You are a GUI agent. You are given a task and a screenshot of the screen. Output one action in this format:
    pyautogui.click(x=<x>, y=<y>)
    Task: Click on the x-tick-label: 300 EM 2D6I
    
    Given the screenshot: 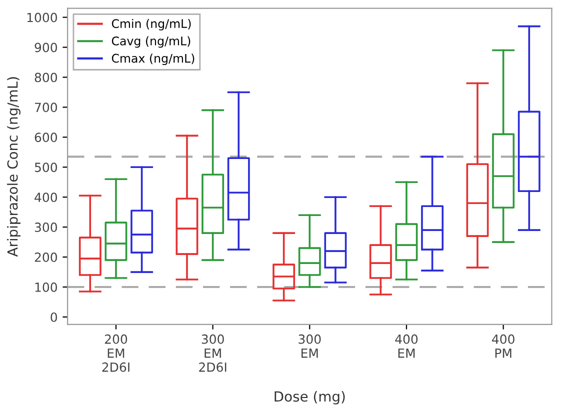 What is the action you would take?
    pyautogui.click(x=212, y=353)
    